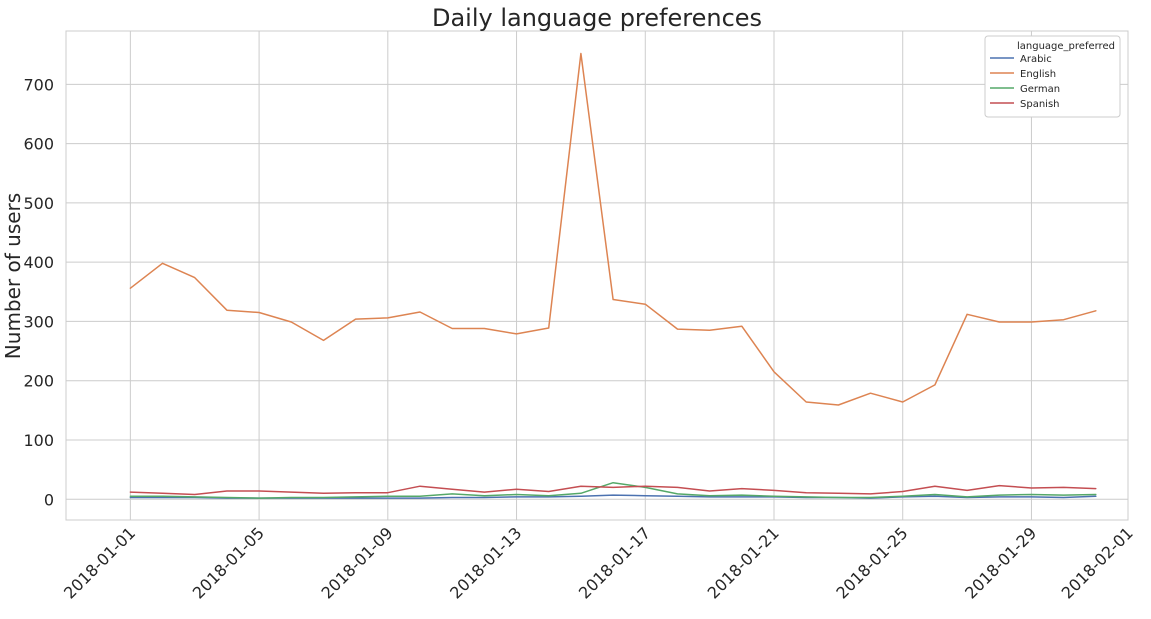 Image resolution: width=1151 pixels, height=619 pixels. I want to click on legend-box, so click(1052, 76).